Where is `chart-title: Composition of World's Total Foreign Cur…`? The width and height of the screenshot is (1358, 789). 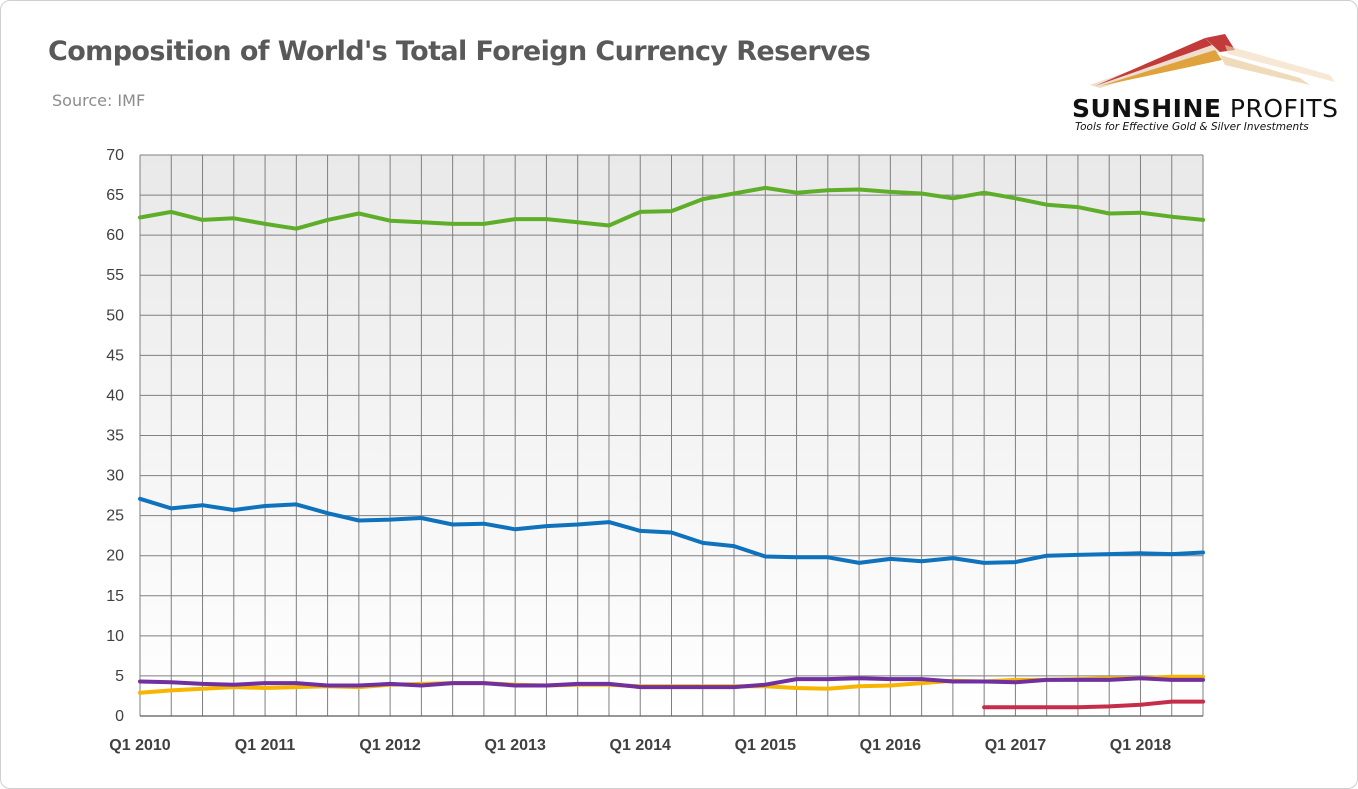 chart-title: Composition of World's Total Foreign Cur… is located at coordinates (459, 51).